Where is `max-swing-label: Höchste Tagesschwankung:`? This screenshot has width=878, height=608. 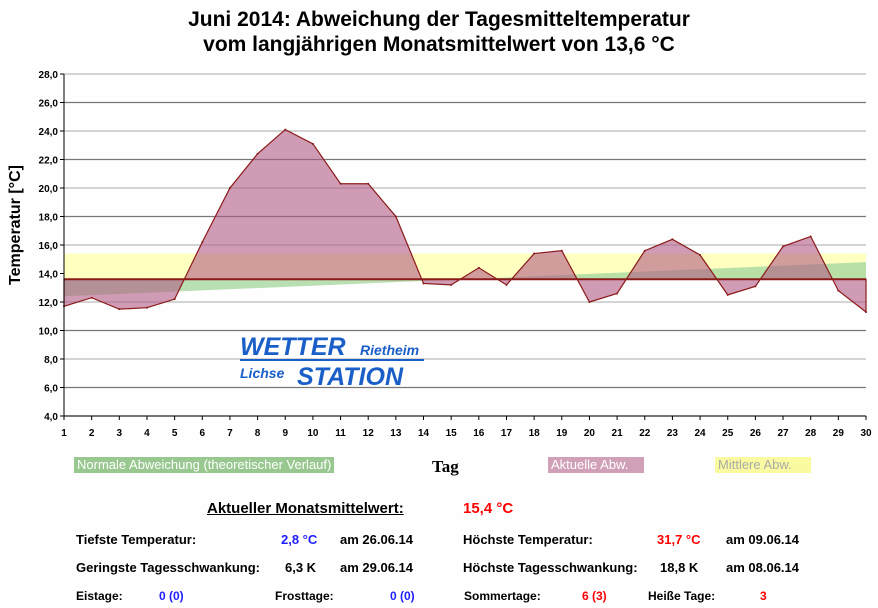 max-swing-label: Höchste Tagesschwankung: is located at coordinates (550, 567).